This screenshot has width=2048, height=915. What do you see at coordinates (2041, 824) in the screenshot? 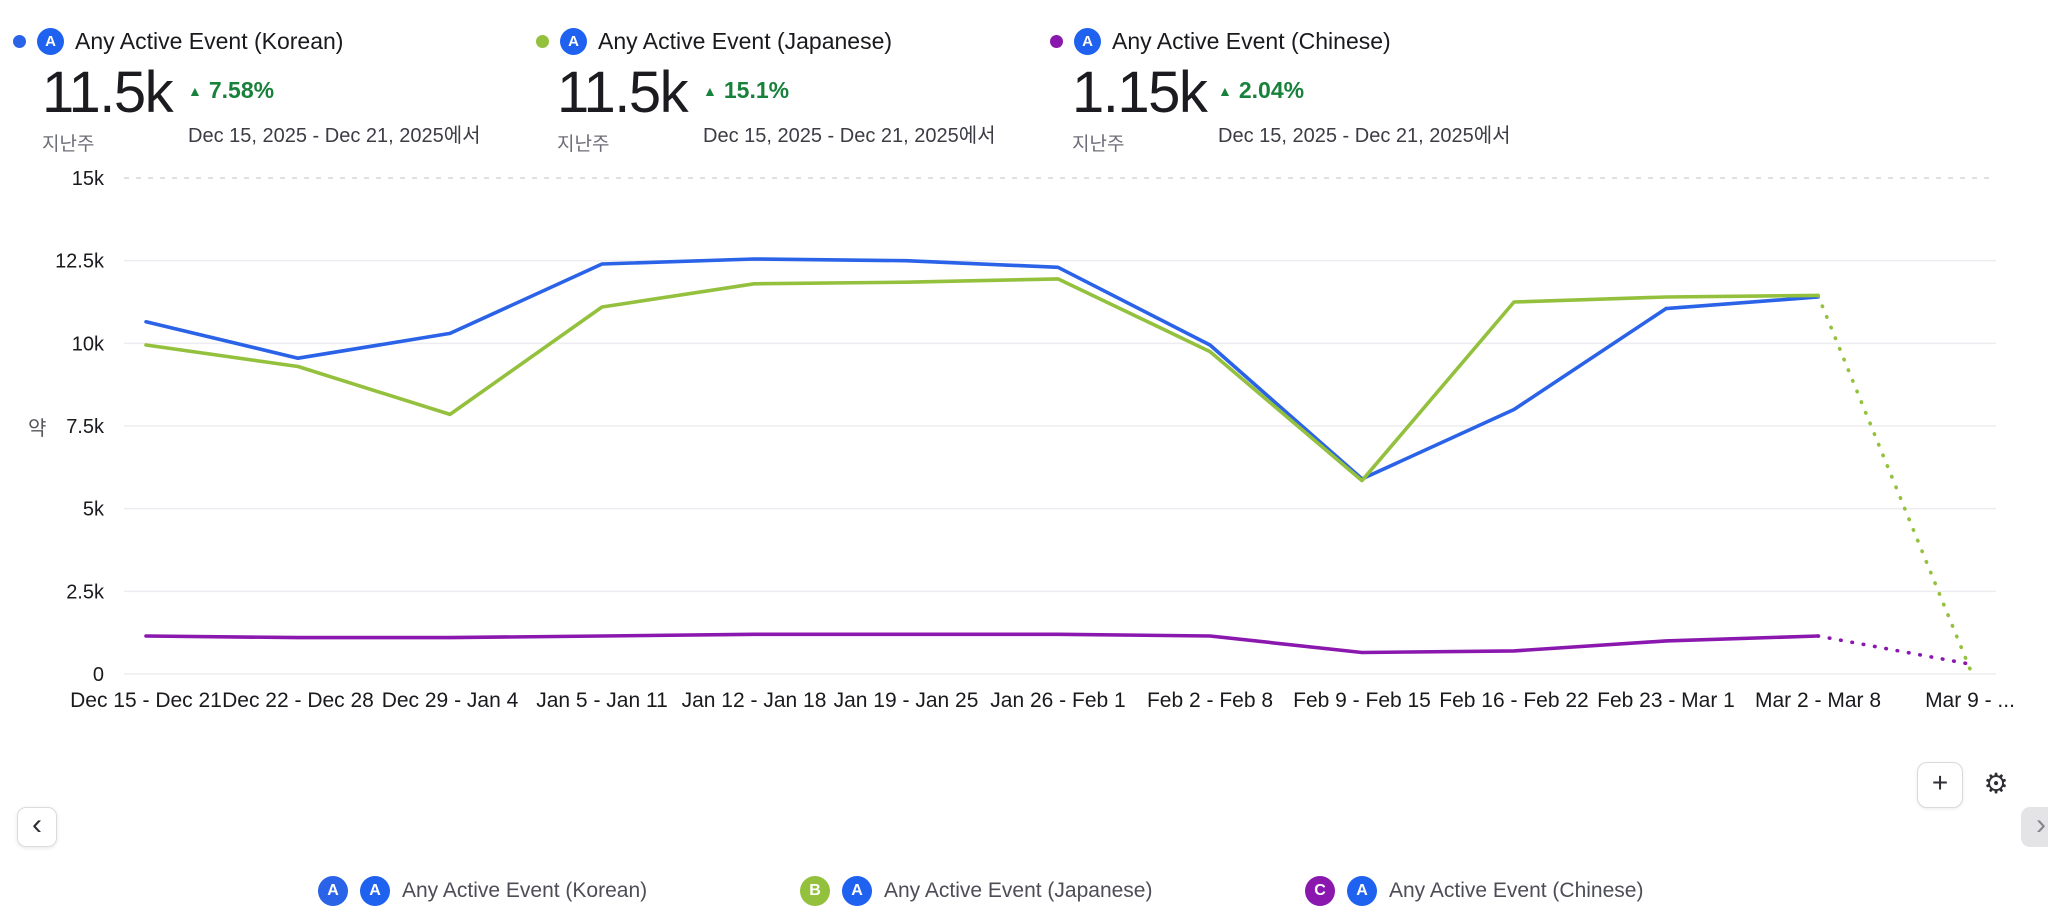
I see `chevron-right-icon: ›` at bounding box center [2041, 824].